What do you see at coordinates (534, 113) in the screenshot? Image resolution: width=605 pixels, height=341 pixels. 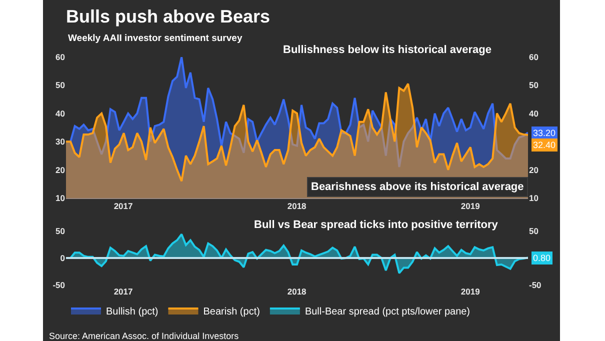 I see `y2-tick-label: 40` at bounding box center [534, 113].